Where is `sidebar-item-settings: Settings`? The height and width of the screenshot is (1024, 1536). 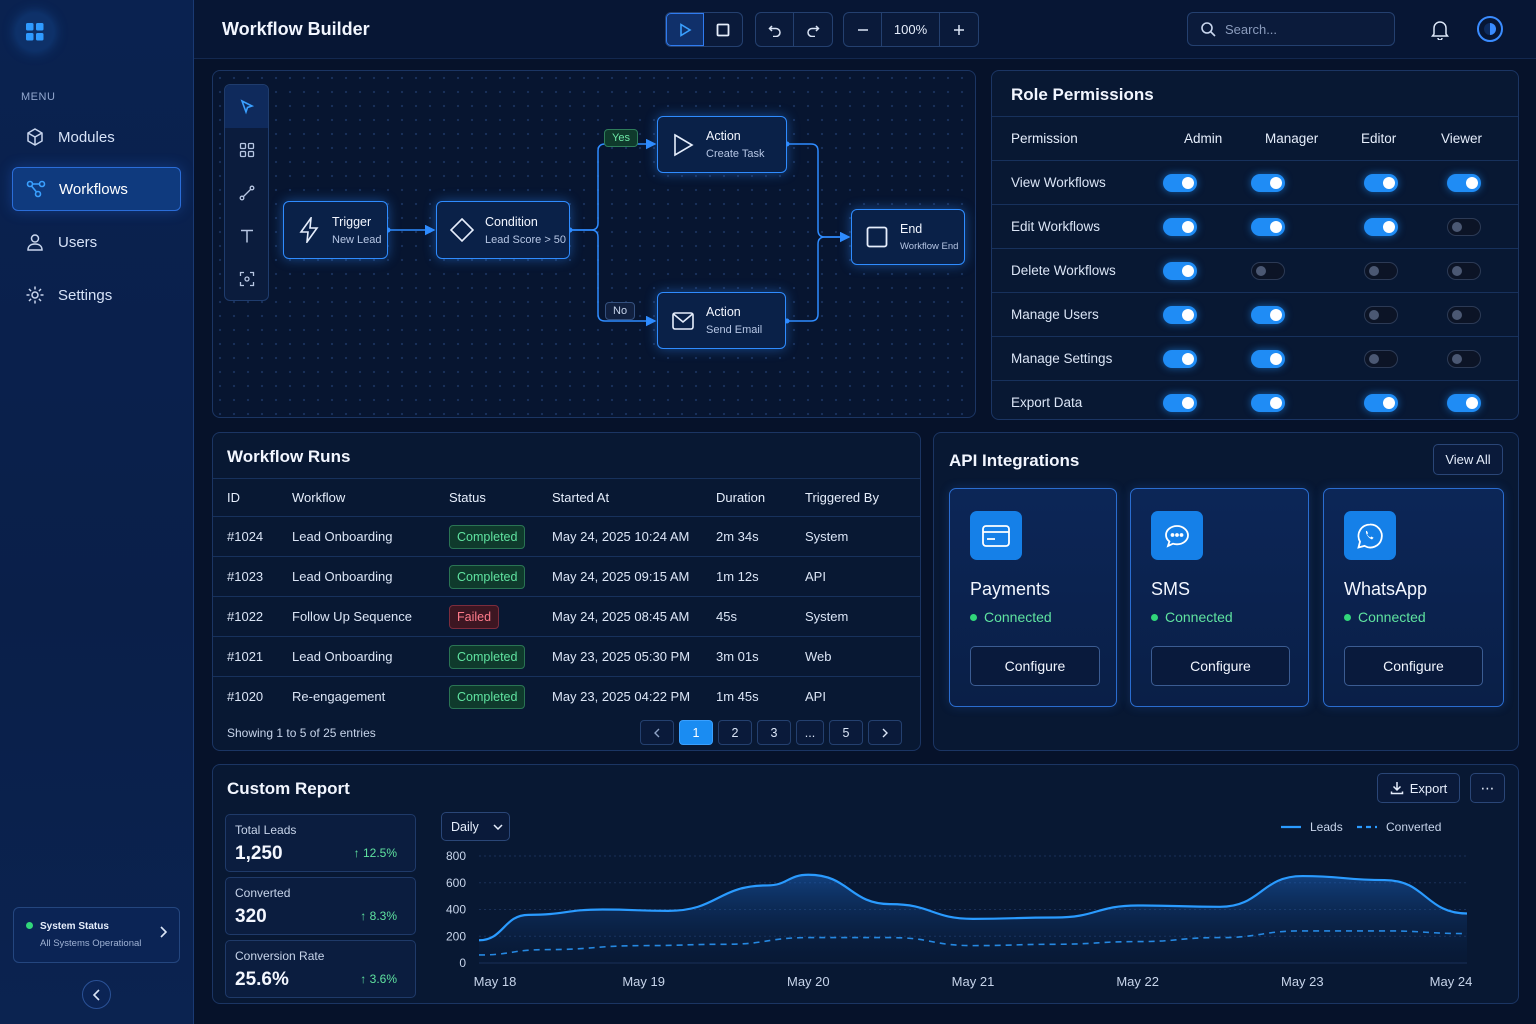
sidebar-item-settings: Settings is located at coordinates (96, 295).